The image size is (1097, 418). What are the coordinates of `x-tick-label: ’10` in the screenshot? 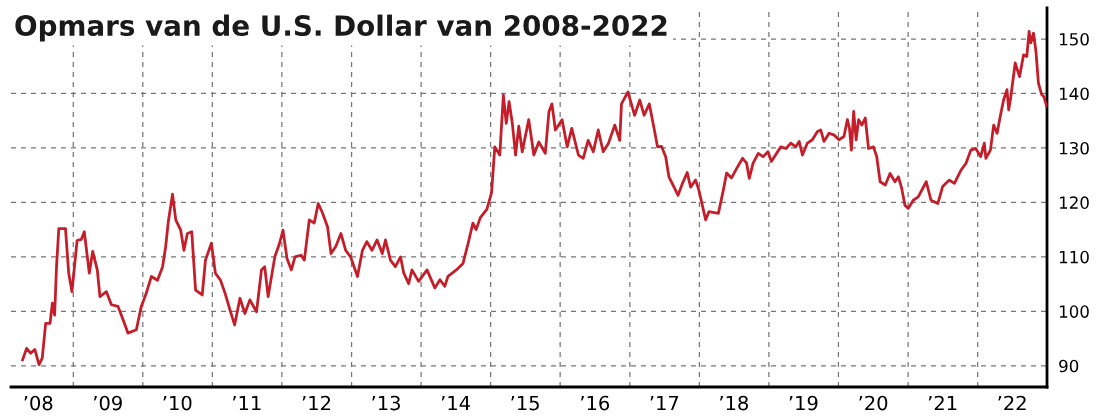 It's located at (177, 403).